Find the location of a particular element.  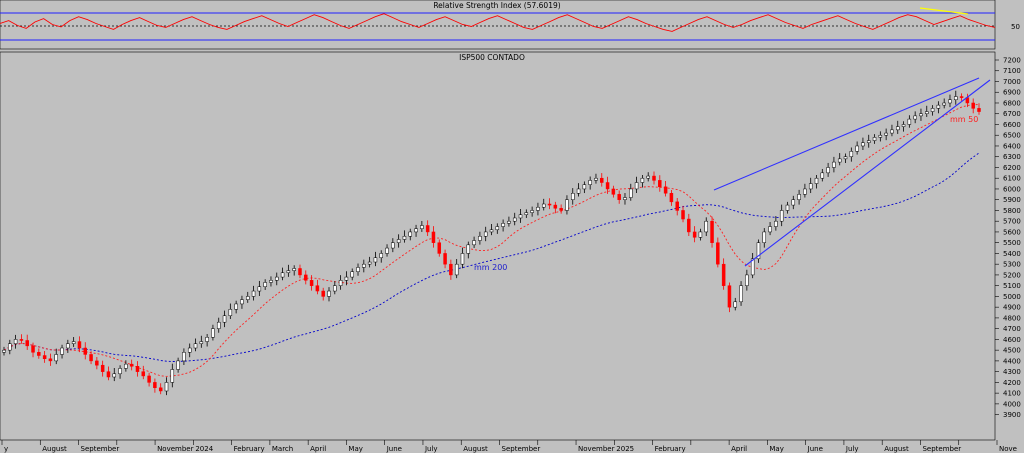

y-tick-label: 5700 is located at coordinates (1012, 222).